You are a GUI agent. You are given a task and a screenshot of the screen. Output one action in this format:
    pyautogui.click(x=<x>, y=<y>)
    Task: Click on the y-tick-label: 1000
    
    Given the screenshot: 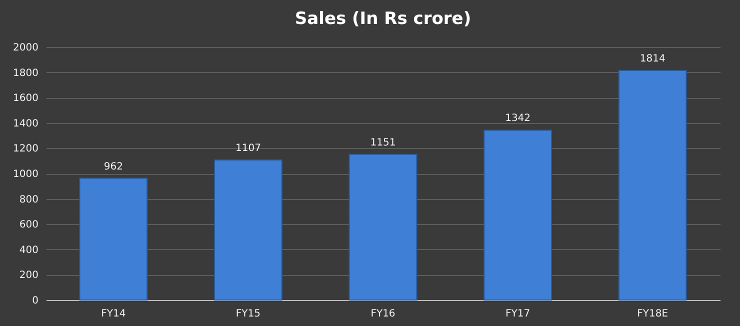 What is the action you would take?
    pyautogui.click(x=25, y=174)
    